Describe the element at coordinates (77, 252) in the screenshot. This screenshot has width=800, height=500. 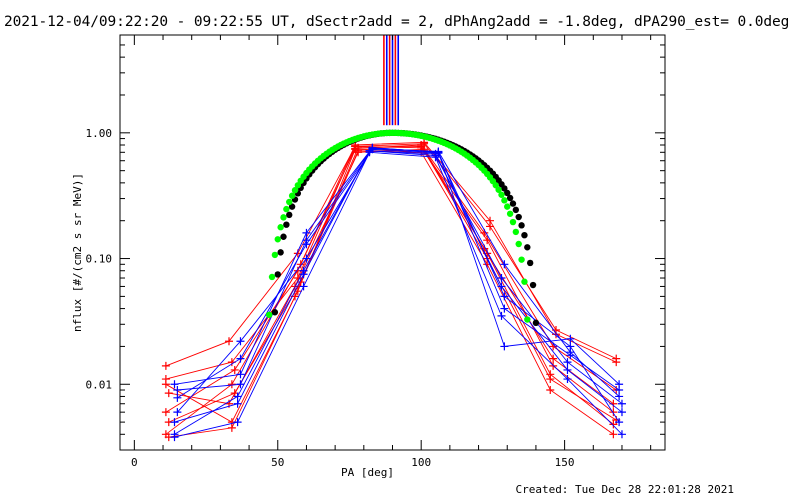
I see `y-axis-label: nflux [#/(cm2 s sr MeV)]` at that location.